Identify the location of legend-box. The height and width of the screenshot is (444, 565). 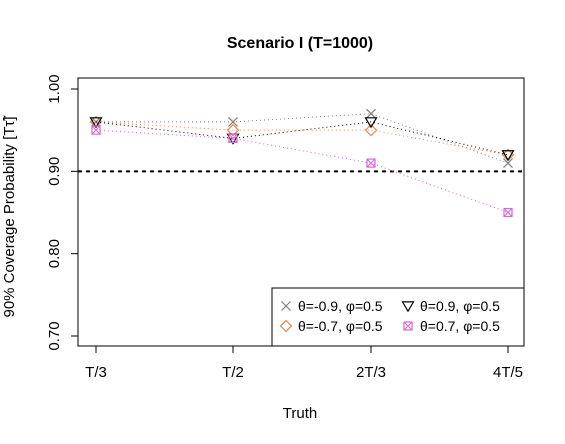
(398, 317).